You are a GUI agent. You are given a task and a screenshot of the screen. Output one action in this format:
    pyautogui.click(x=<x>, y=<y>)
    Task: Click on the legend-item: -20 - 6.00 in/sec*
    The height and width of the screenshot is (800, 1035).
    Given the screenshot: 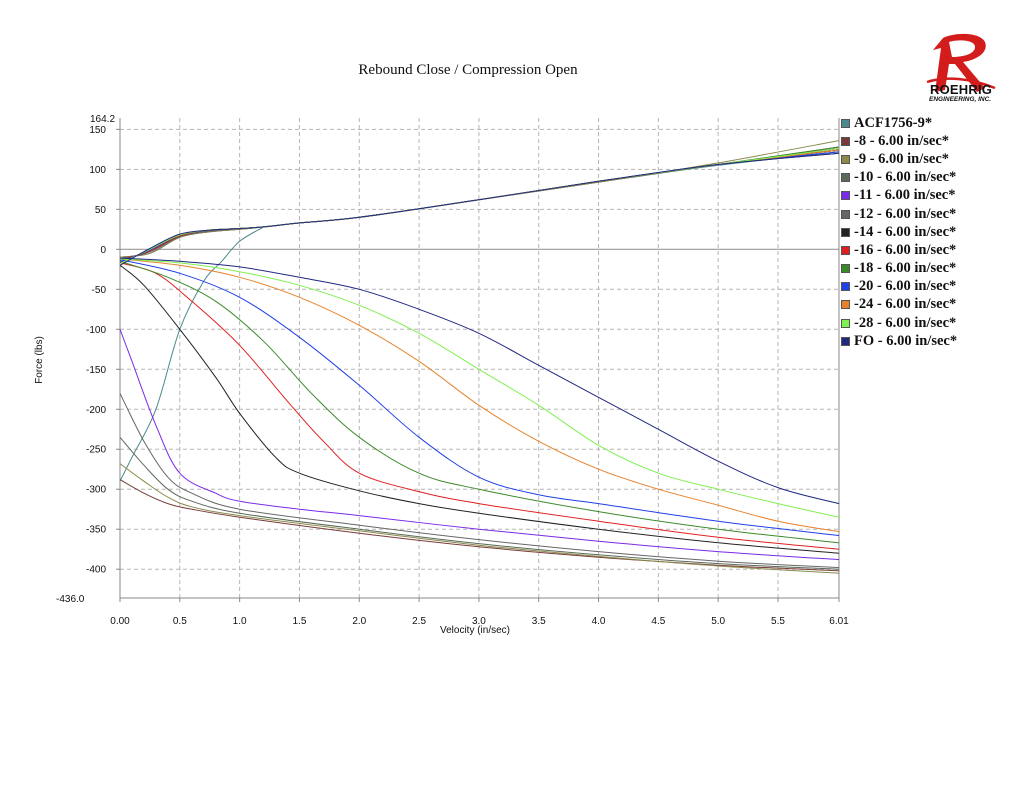 What is the action you would take?
    pyautogui.click(x=899, y=287)
    